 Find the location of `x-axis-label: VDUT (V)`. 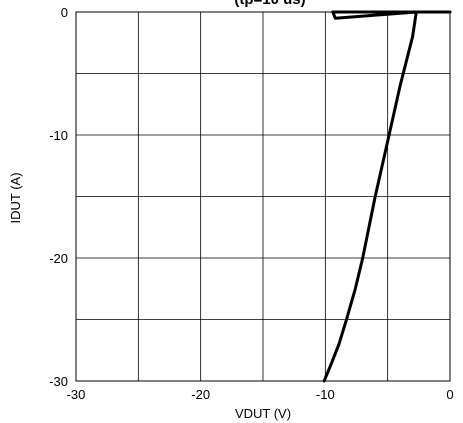

x-axis-label: VDUT (V) is located at coordinates (263, 413).